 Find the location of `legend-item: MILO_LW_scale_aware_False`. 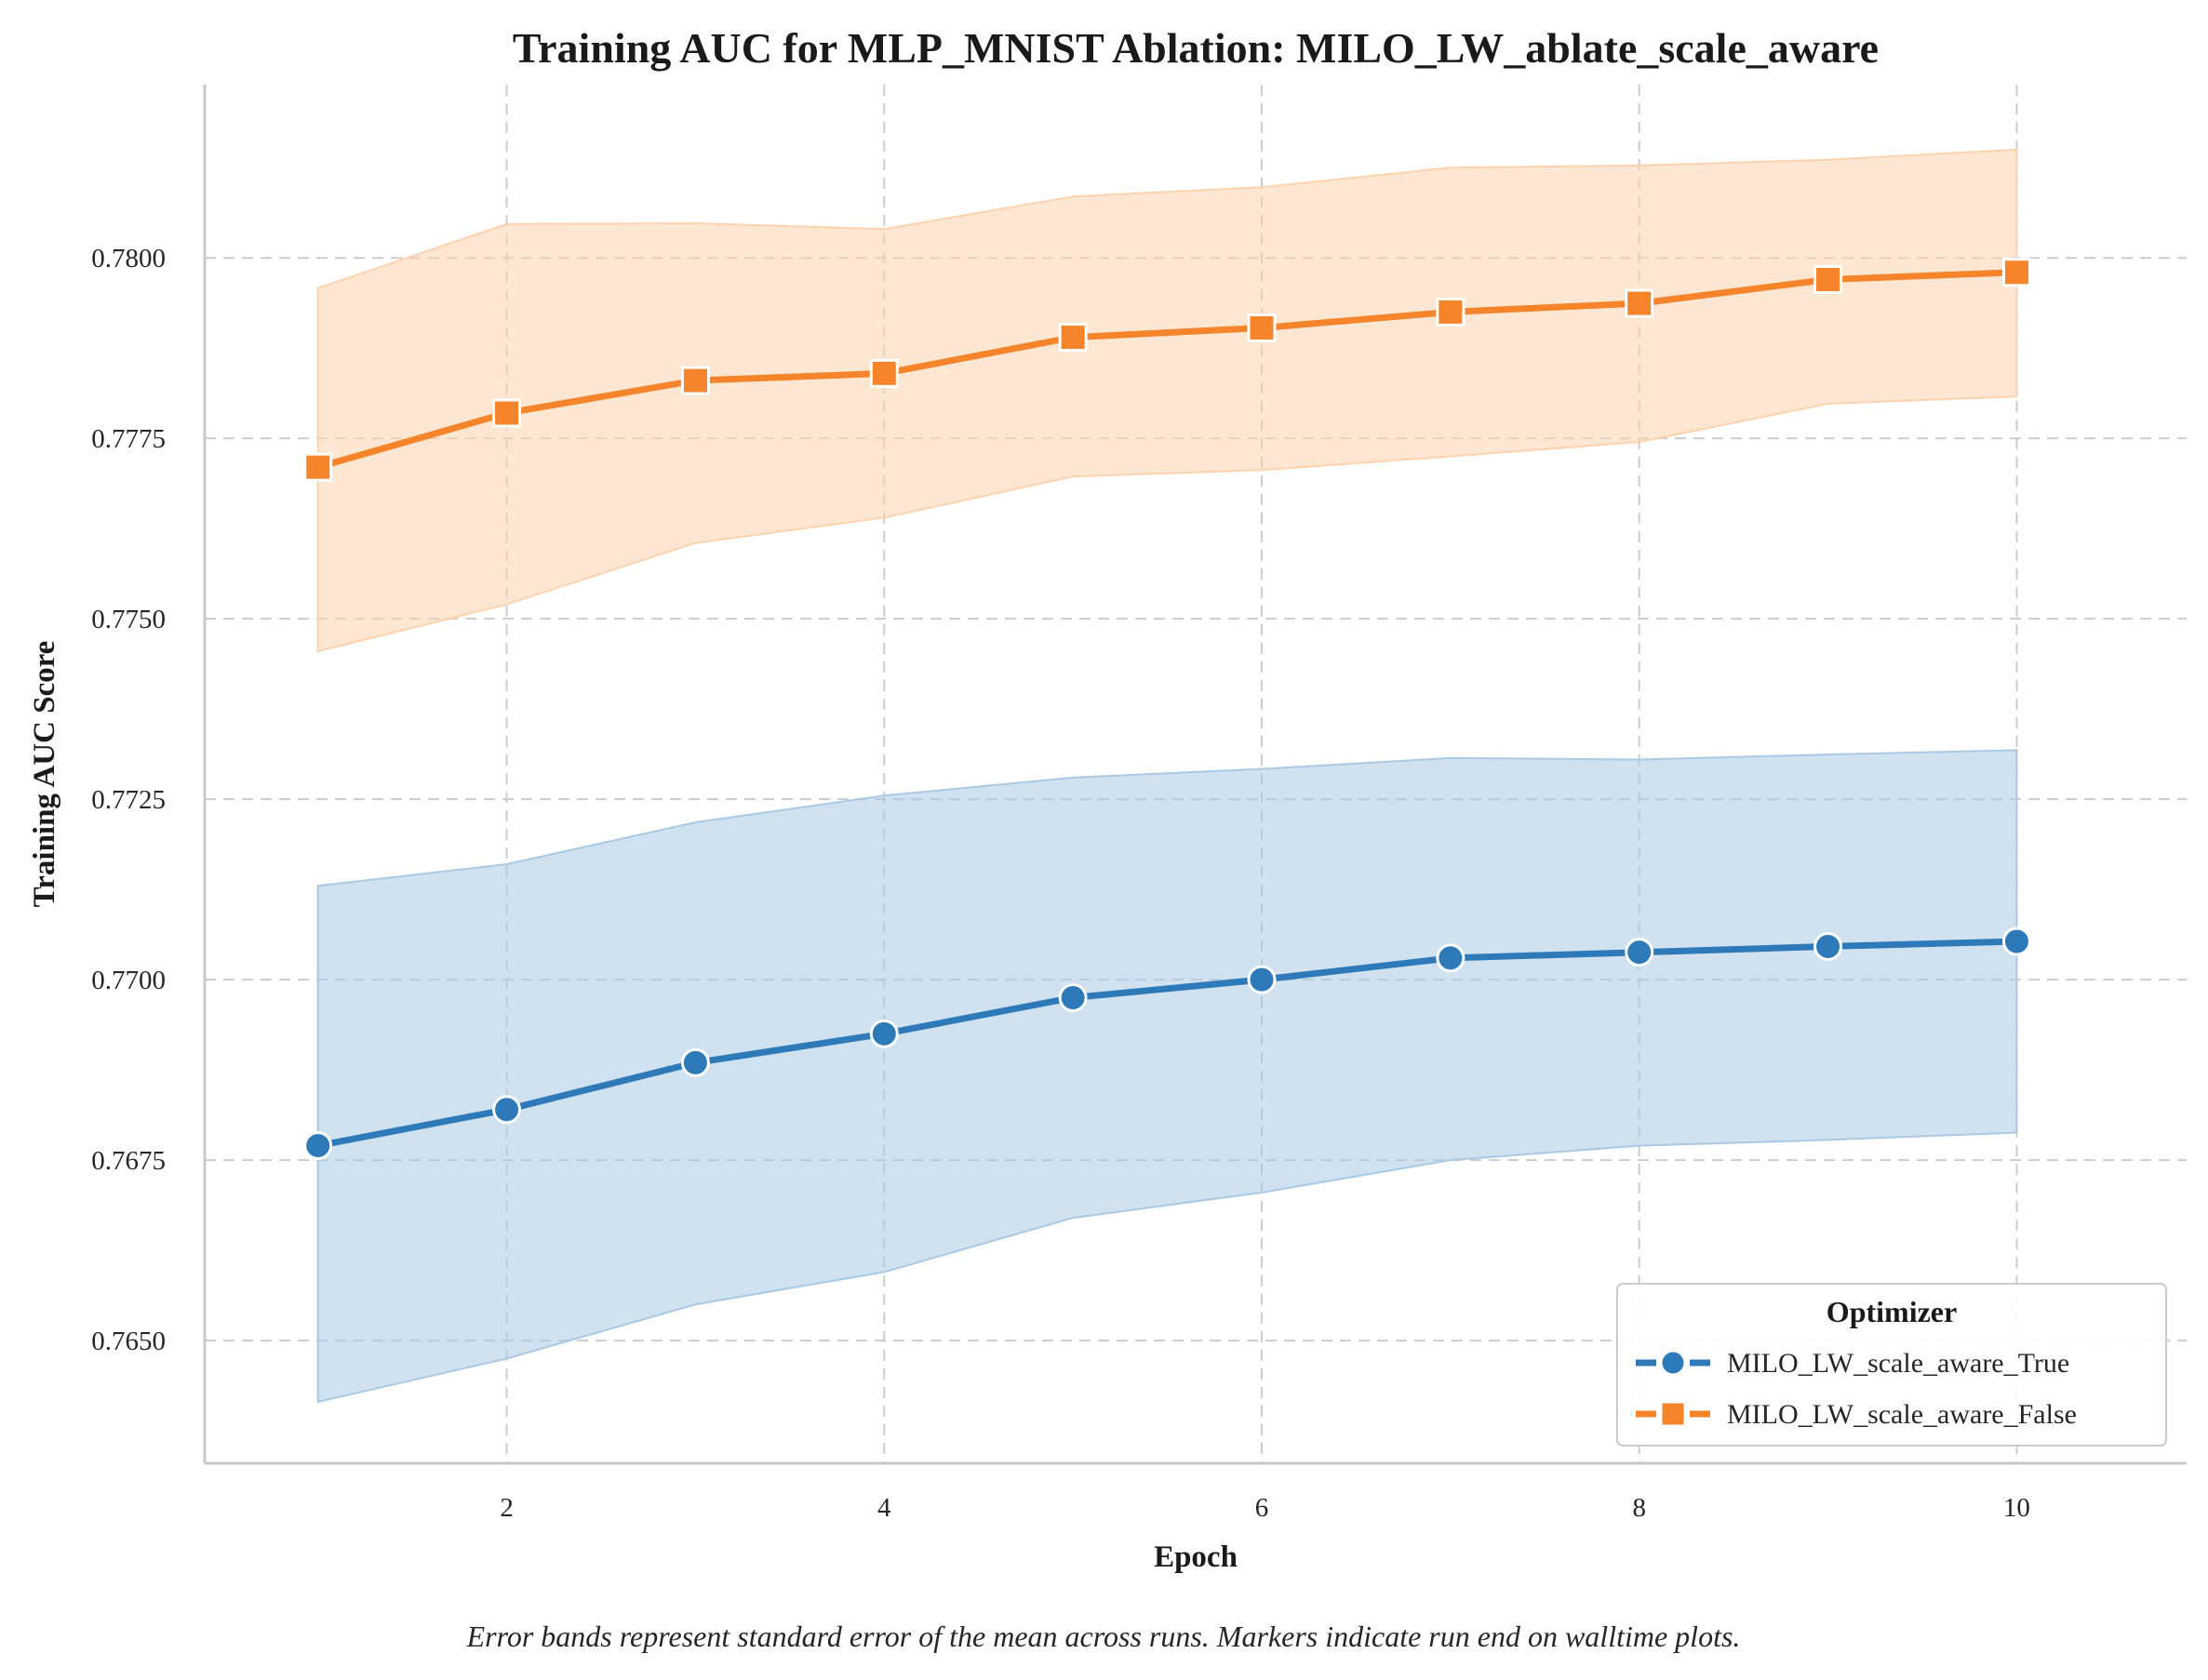

legend-item: MILO_LW_scale_aware_False is located at coordinates (1856, 1414).